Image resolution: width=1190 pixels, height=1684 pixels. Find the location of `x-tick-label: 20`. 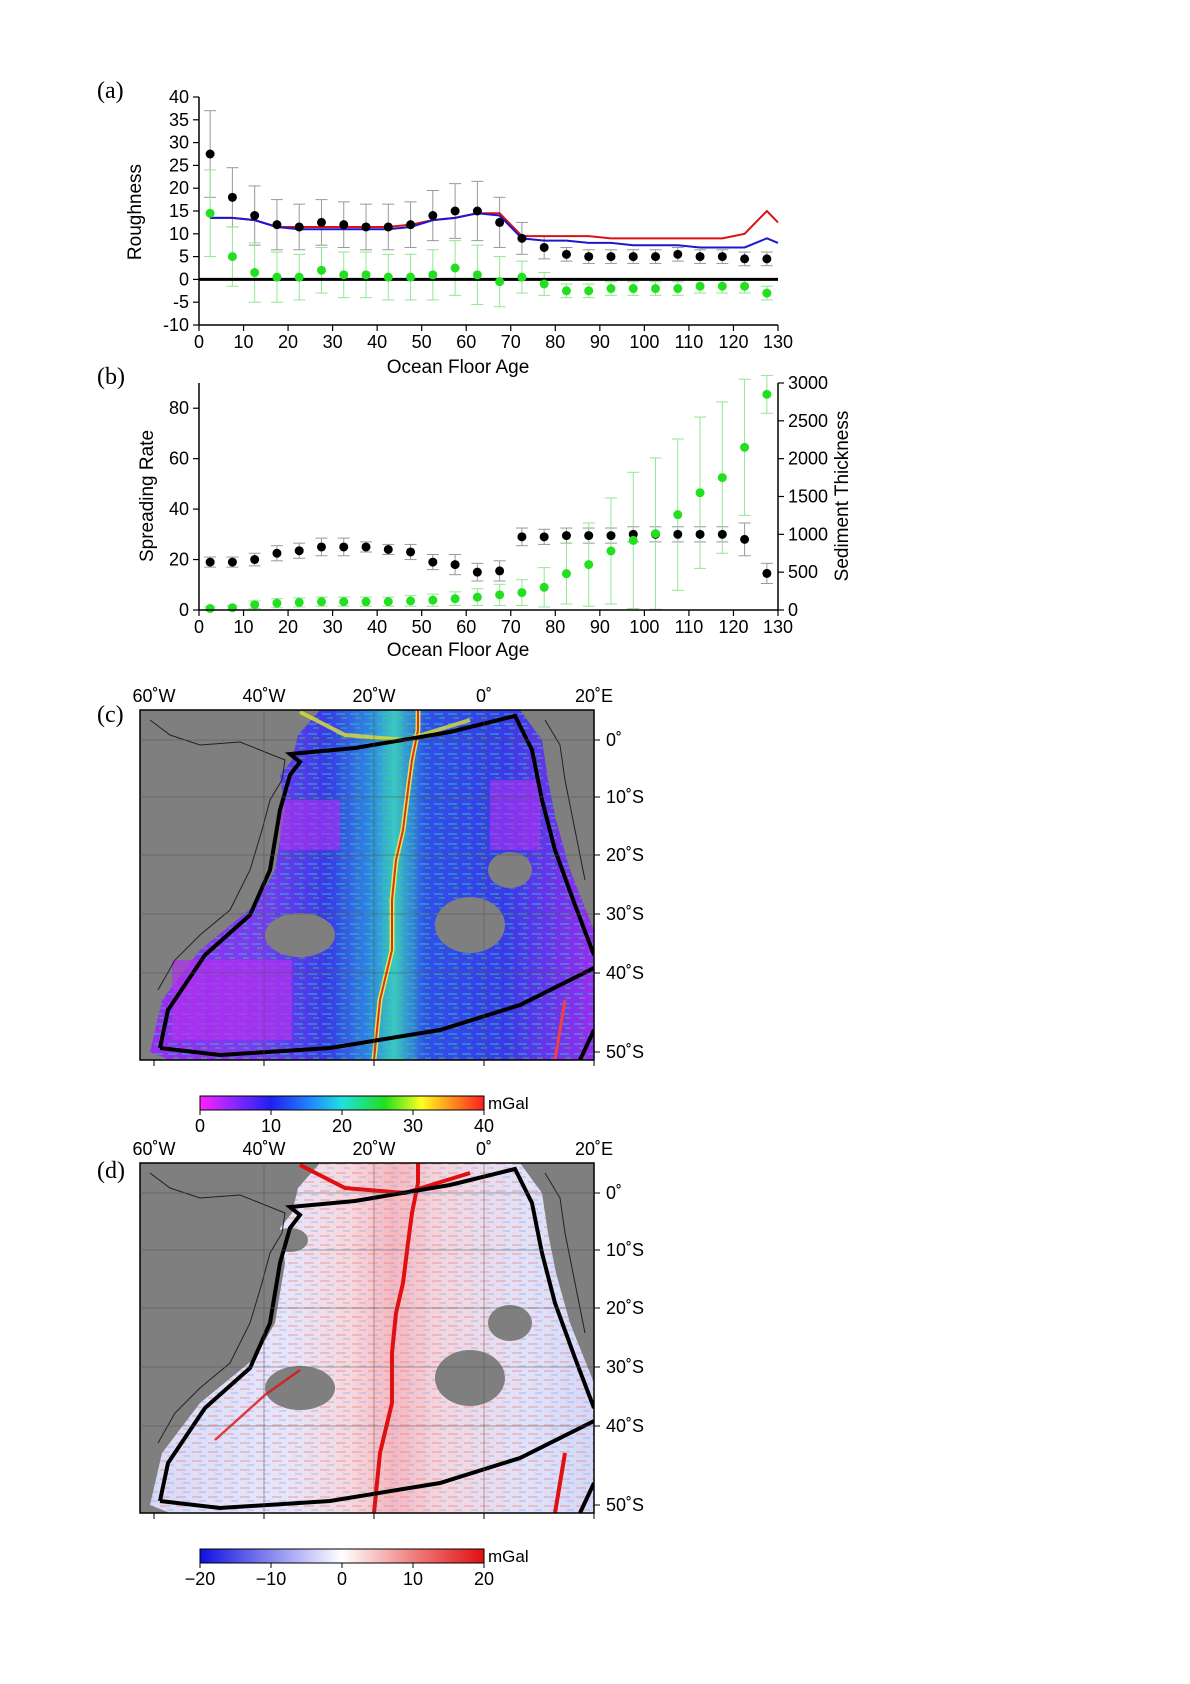

x-tick-label: 20 is located at coordinates (288, 627).